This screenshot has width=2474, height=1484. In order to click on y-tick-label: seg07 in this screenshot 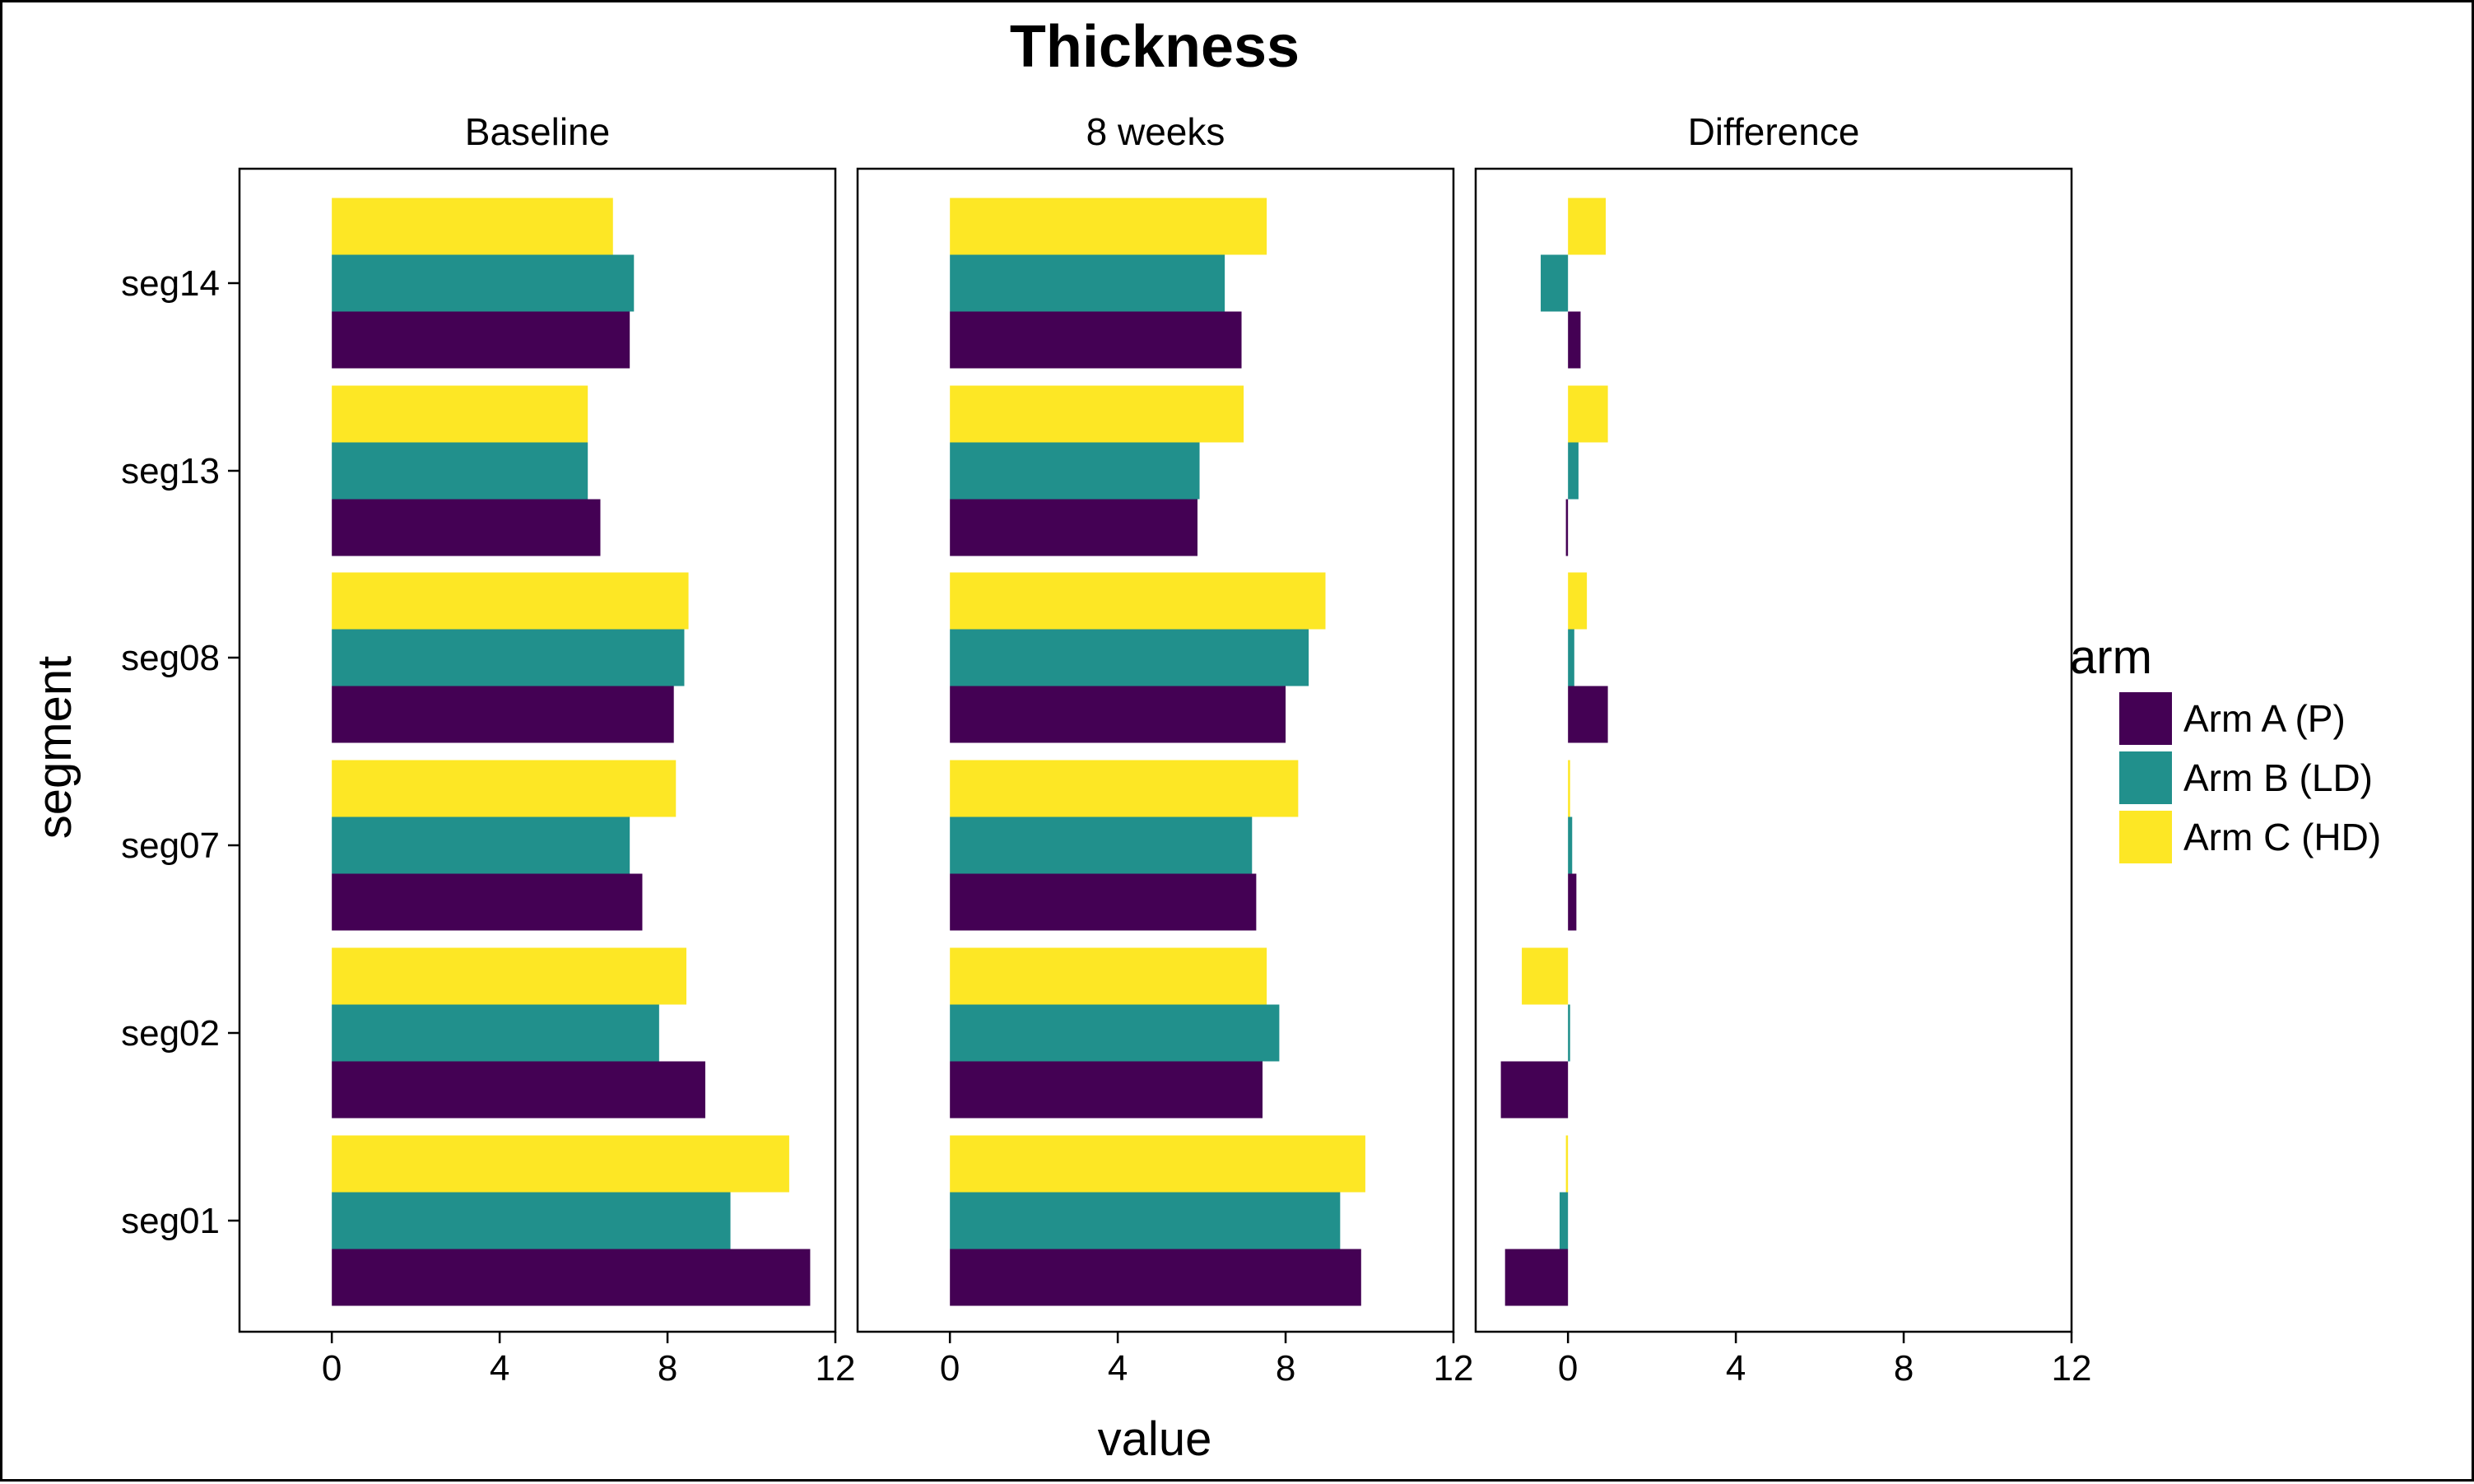, I will do `click(170, 846)`.